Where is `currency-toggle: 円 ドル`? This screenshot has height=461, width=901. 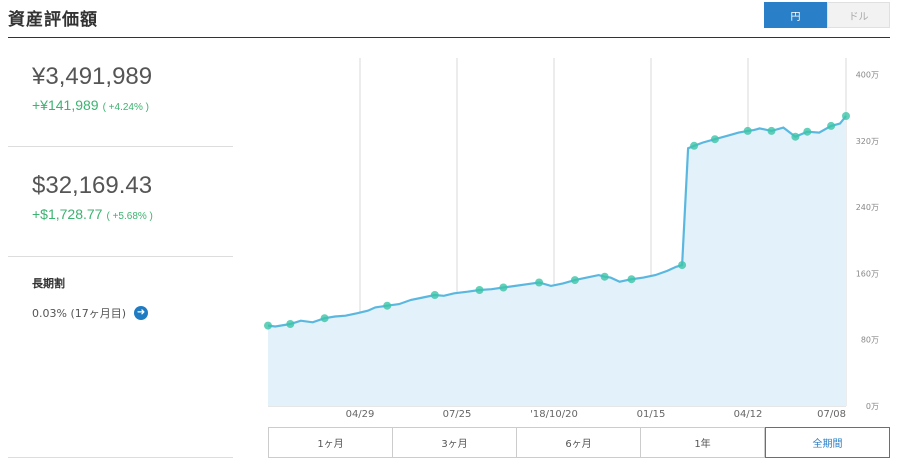
currency-toggle: 円 ドル is located at coordinates (827, 15).